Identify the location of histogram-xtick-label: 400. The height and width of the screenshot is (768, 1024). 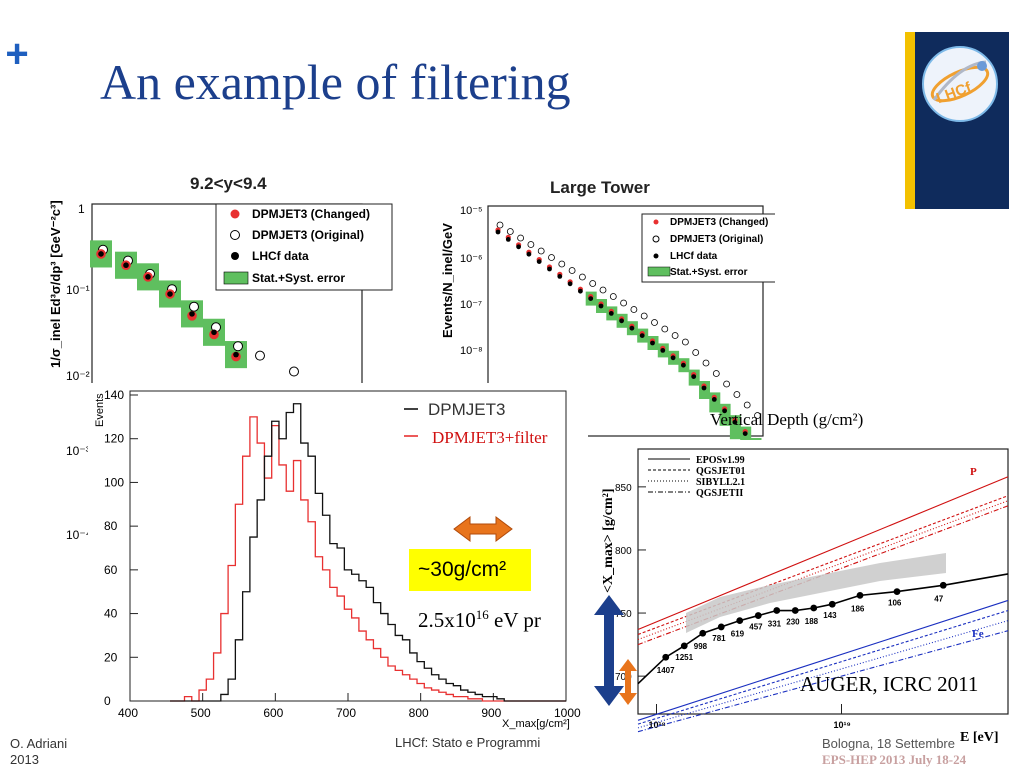
(128, 713).